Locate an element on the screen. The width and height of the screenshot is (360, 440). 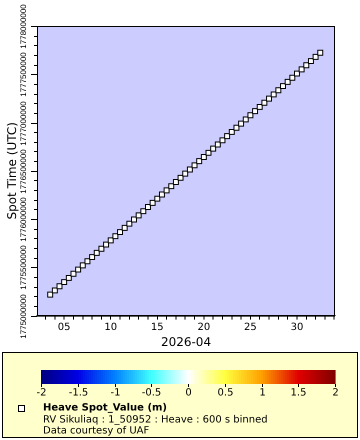
x-tick-label: 10 is located at coordinates (111, 328).